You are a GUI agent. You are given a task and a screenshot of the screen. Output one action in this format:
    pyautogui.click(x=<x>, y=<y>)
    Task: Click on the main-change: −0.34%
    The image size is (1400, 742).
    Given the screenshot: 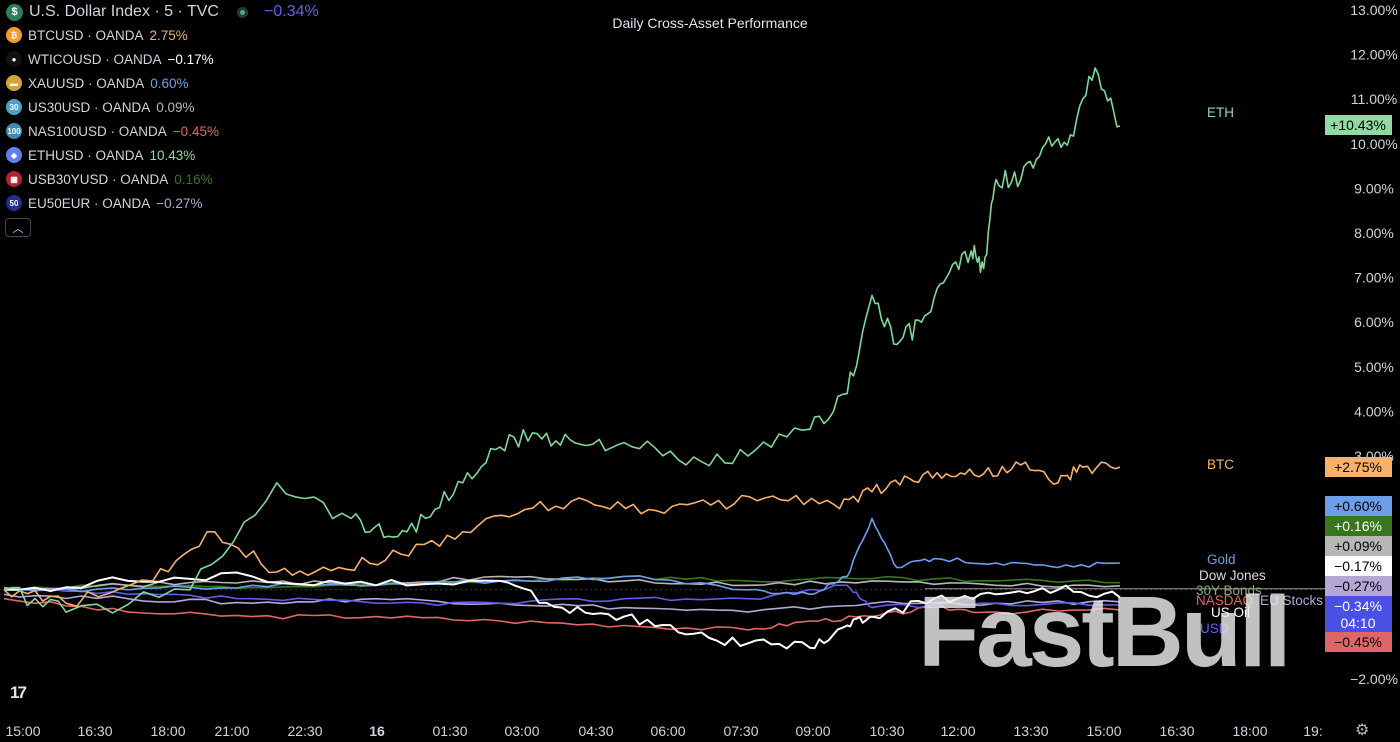 What is the action you would take?
    pyautogui.click(x=291, y=11)
    